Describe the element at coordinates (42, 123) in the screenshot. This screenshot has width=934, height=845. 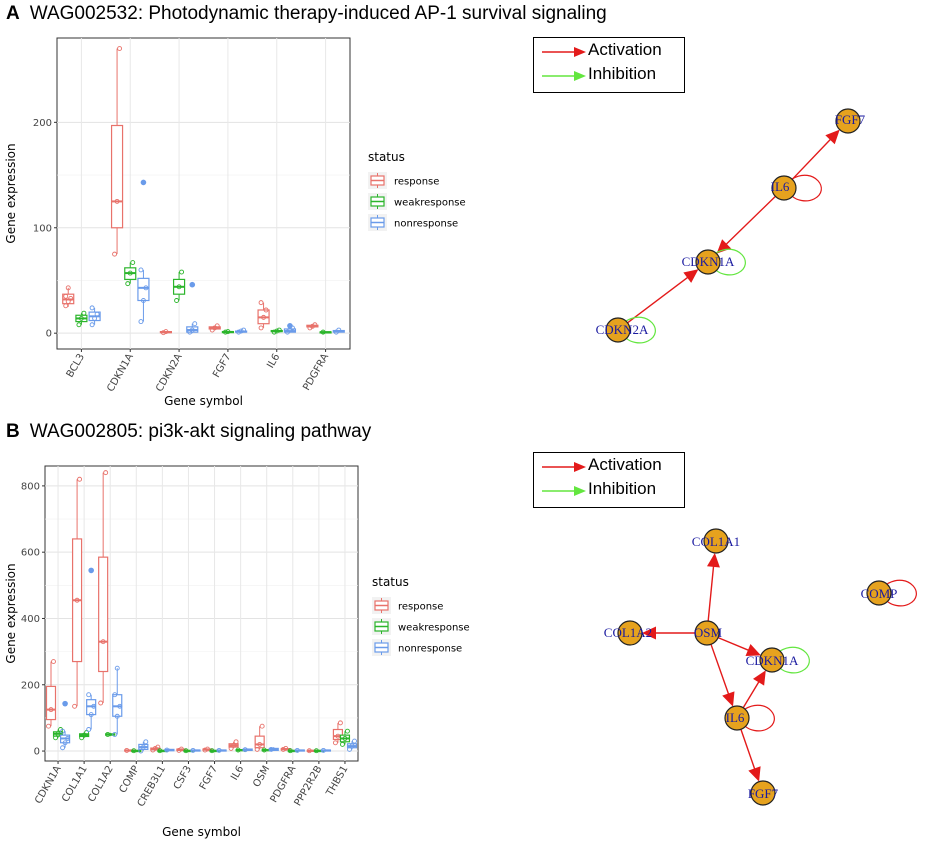
I see `y-tick-label: 200` at that location.